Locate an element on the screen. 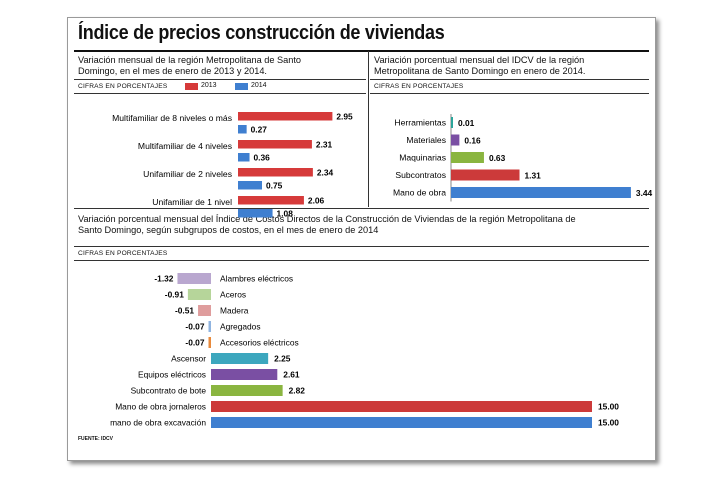 The width and height of the screenshot is (720, 480). chart2-value-label: 0.63 is located at coordinates (497, 158).